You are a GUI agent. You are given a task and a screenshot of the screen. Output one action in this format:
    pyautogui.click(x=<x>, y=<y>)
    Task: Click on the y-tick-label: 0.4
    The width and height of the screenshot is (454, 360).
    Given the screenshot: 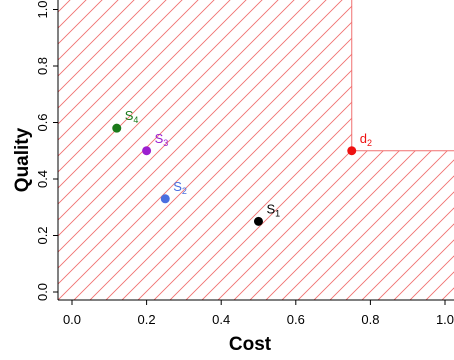 What is the action you would take?
    pyautogui.click(x=42, y=179)
    